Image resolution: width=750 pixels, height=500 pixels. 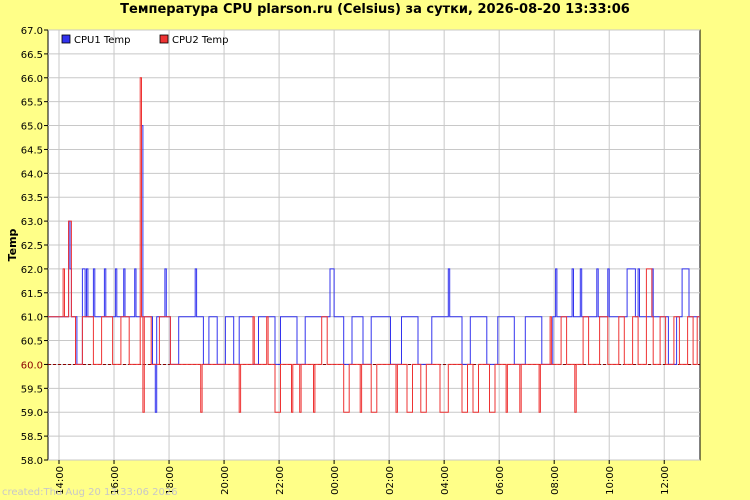 What do you see at coordinates (32, 103) in the screenshot?
I see `y-tick-label: 65.5` at bounding box center [32, 103].